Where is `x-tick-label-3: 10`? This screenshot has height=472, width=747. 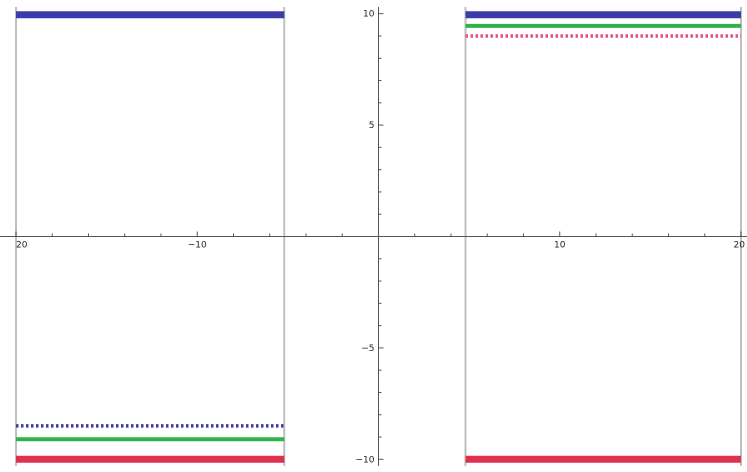
x-tick-label-3: 10 is located at coordinates (560, 246).